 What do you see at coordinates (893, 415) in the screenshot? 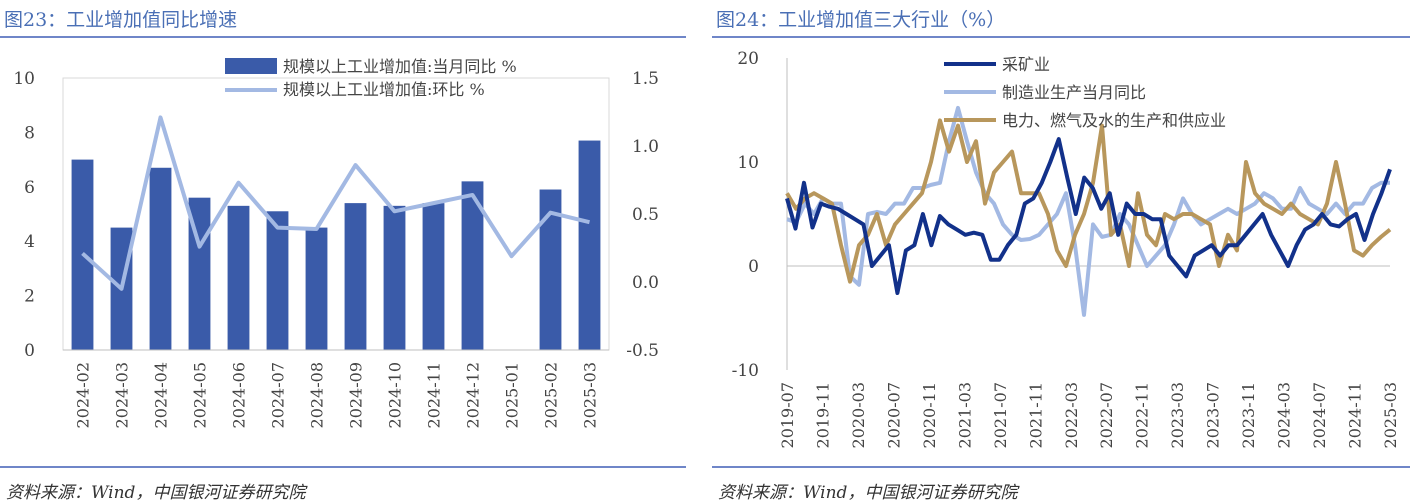
I see `x-tick-label: 2020-07` at bounding box center [893, 415].